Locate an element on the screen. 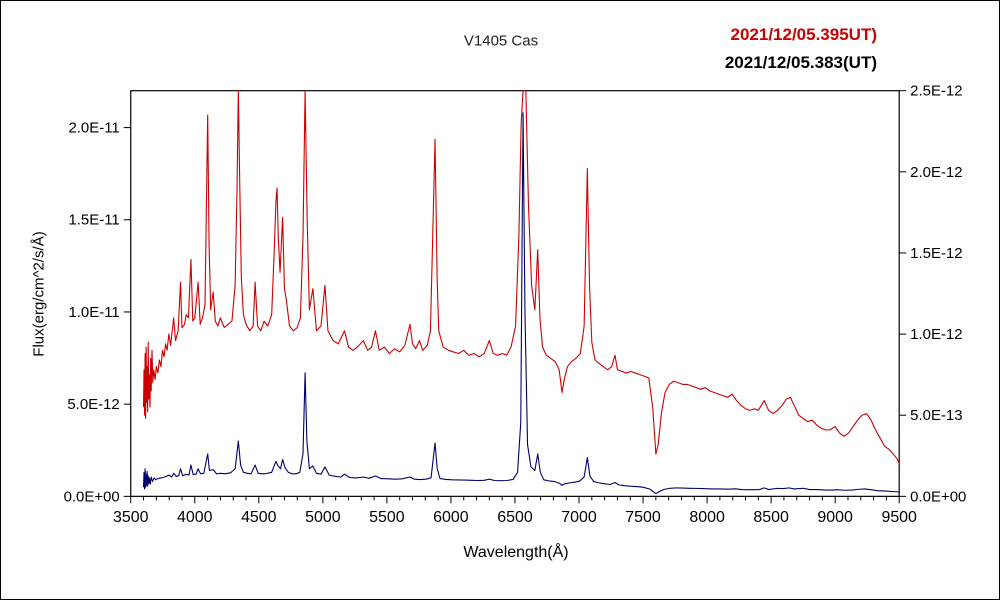  svg-text: 1.5E-12 is located at coordinates (936, 253).